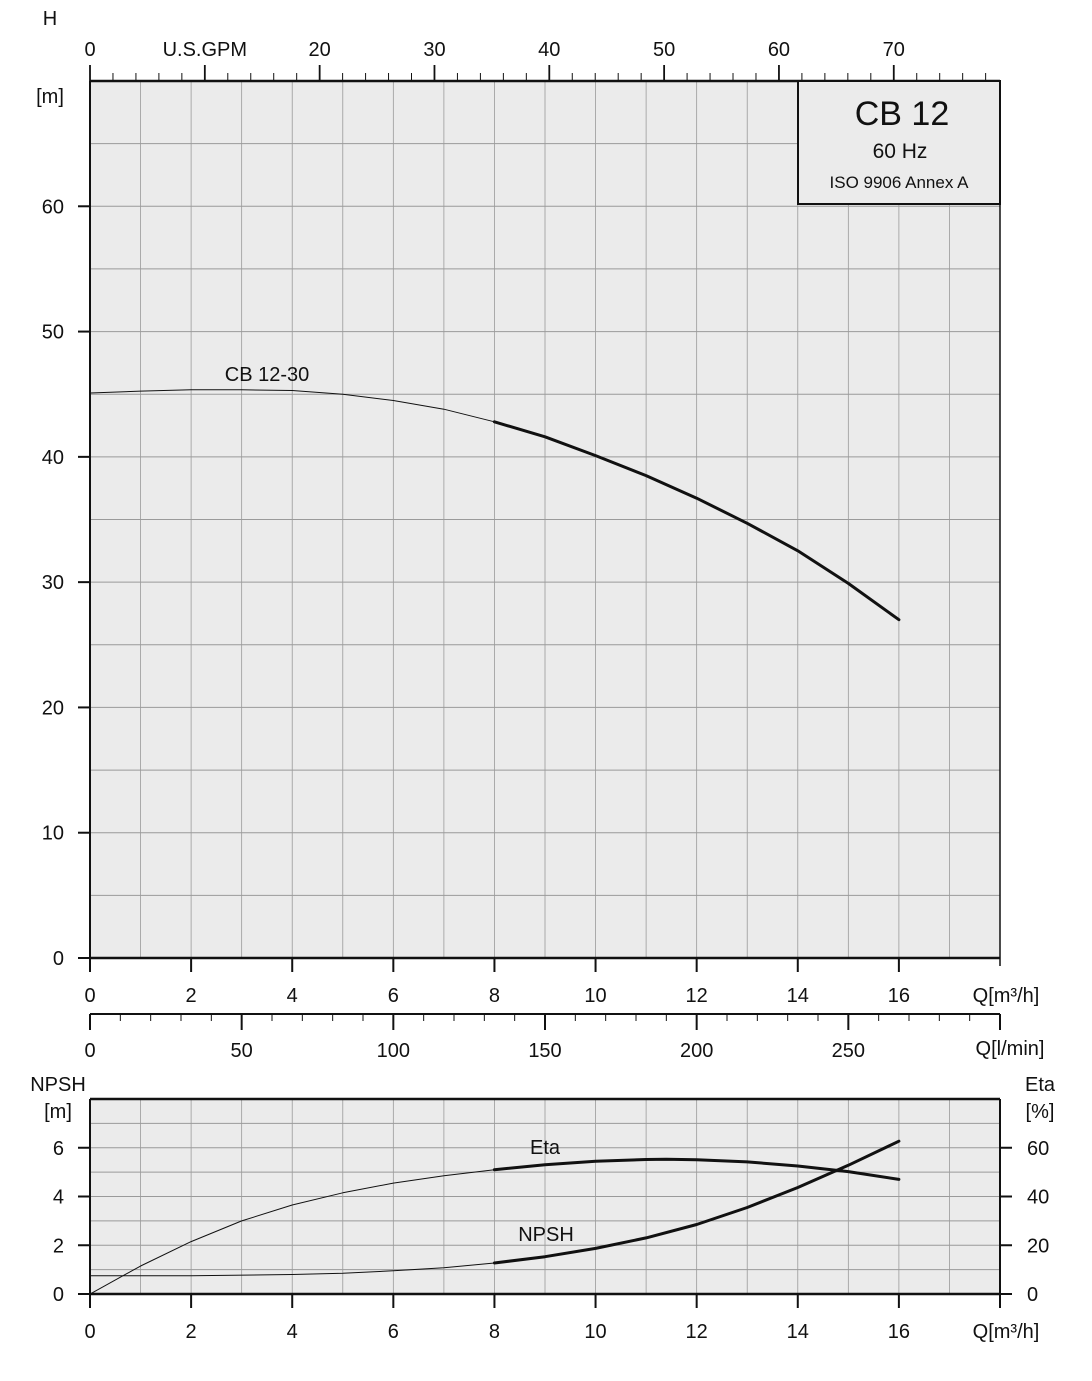 The image size is (1092, 1381). Describe the element at coordinates (549, 50) in the screenshot. I see `gpm-tick-label: 40` at that location.